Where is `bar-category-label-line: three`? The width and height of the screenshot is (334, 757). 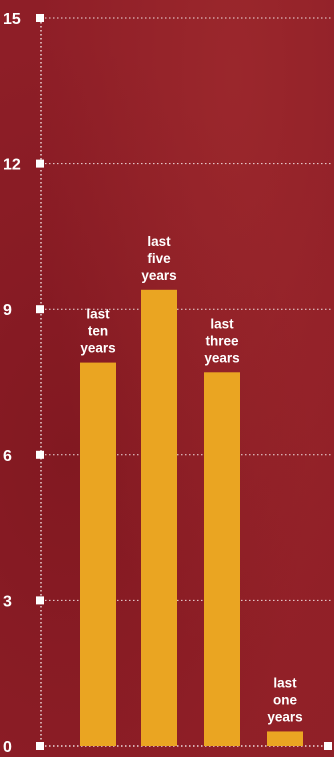 bar-category-label-line: three is located at coordinates (222, 340).